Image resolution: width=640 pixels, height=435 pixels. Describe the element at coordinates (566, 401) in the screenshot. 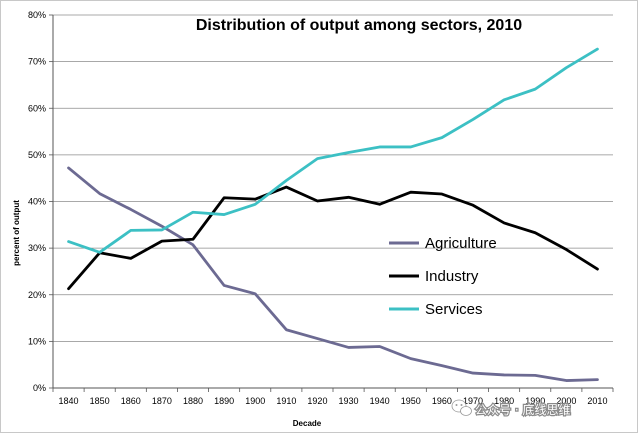

I see `x-tick-label: 2000` at that location.